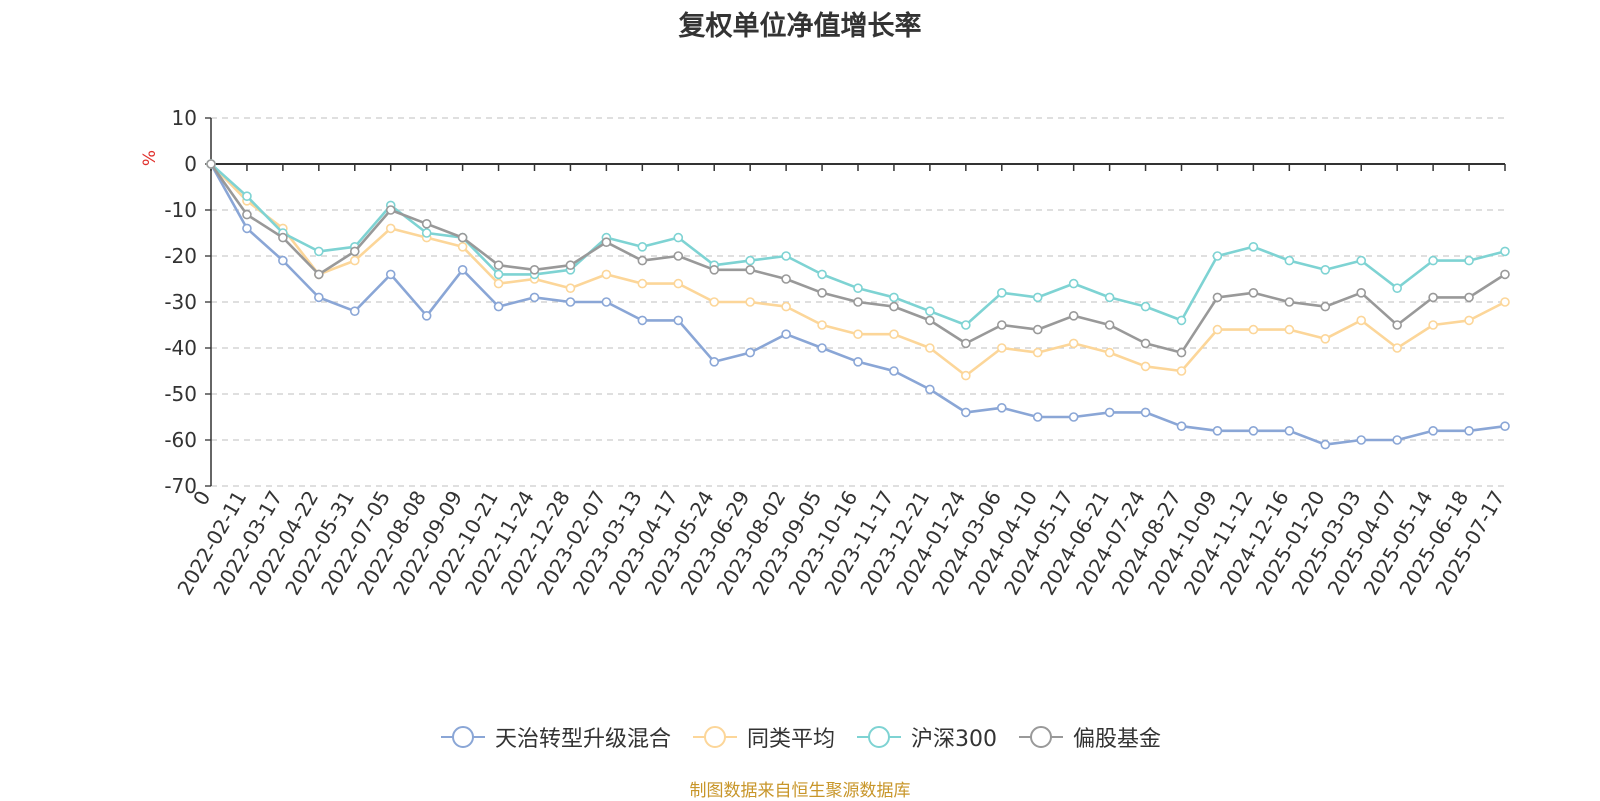  I want to click on legend-item: 偏股基金, so click(1089, 737).